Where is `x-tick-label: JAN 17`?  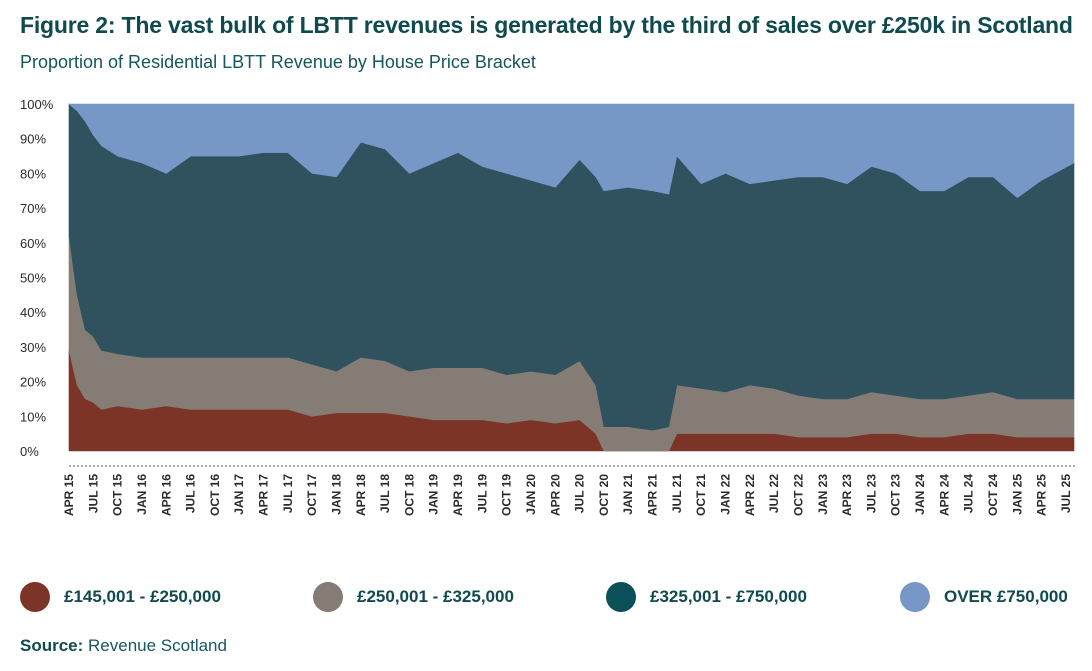
x-tick-label: JAN 17 is located at coordinates (239, 494).